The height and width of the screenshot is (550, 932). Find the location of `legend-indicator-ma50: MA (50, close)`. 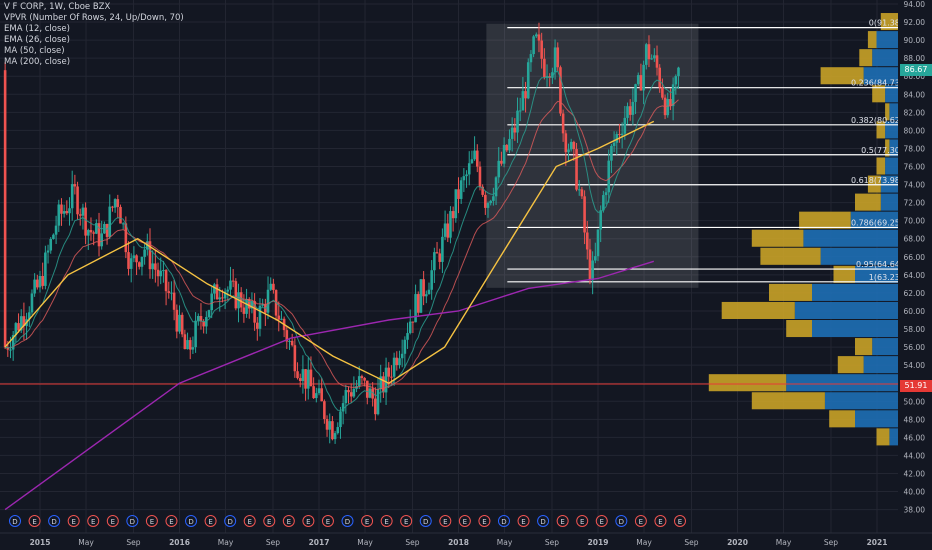

legend-indicator-ma50: MA (50, close) is located at coordinates (34, 51).